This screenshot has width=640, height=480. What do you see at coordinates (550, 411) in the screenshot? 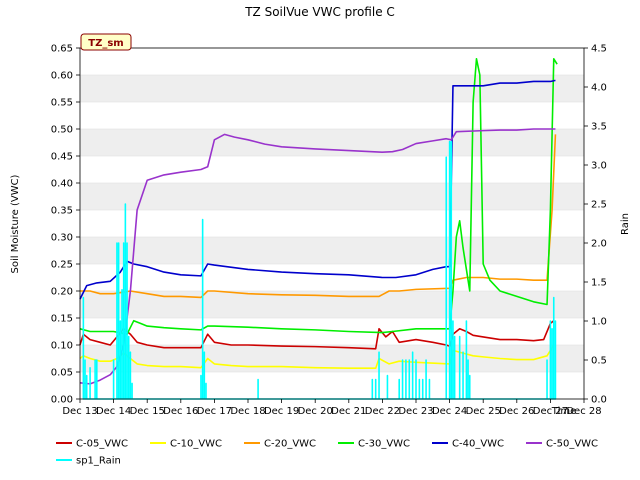
I see `x-tick-label: Dec 27` at bounding box center [550, 411].